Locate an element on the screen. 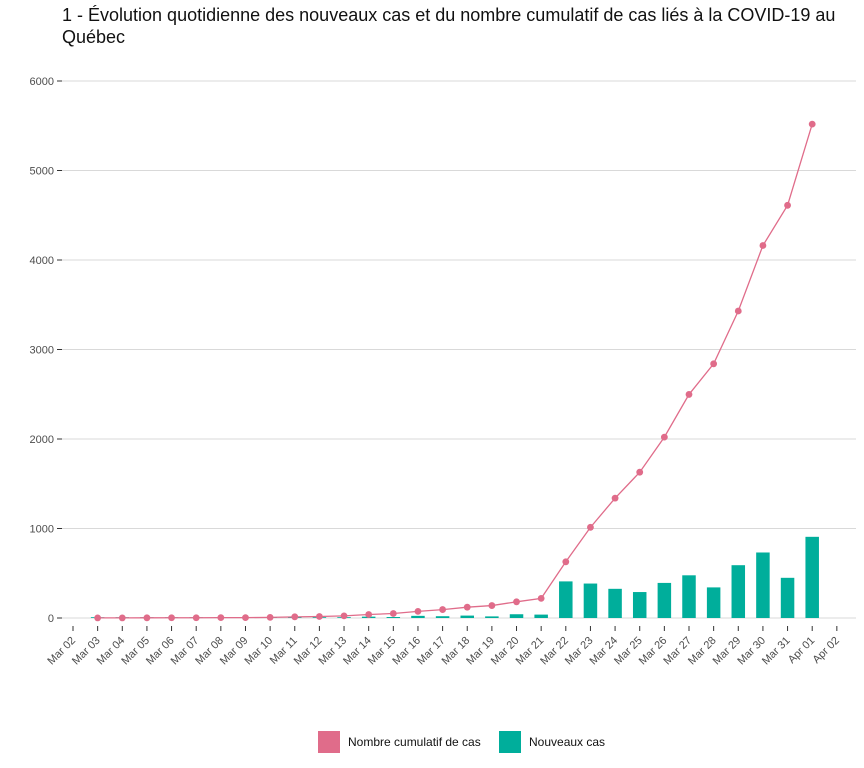 The width and height of the screenshot is (864, 768). x-tick-label: Apr 01 is located at coordinates (801, 650).